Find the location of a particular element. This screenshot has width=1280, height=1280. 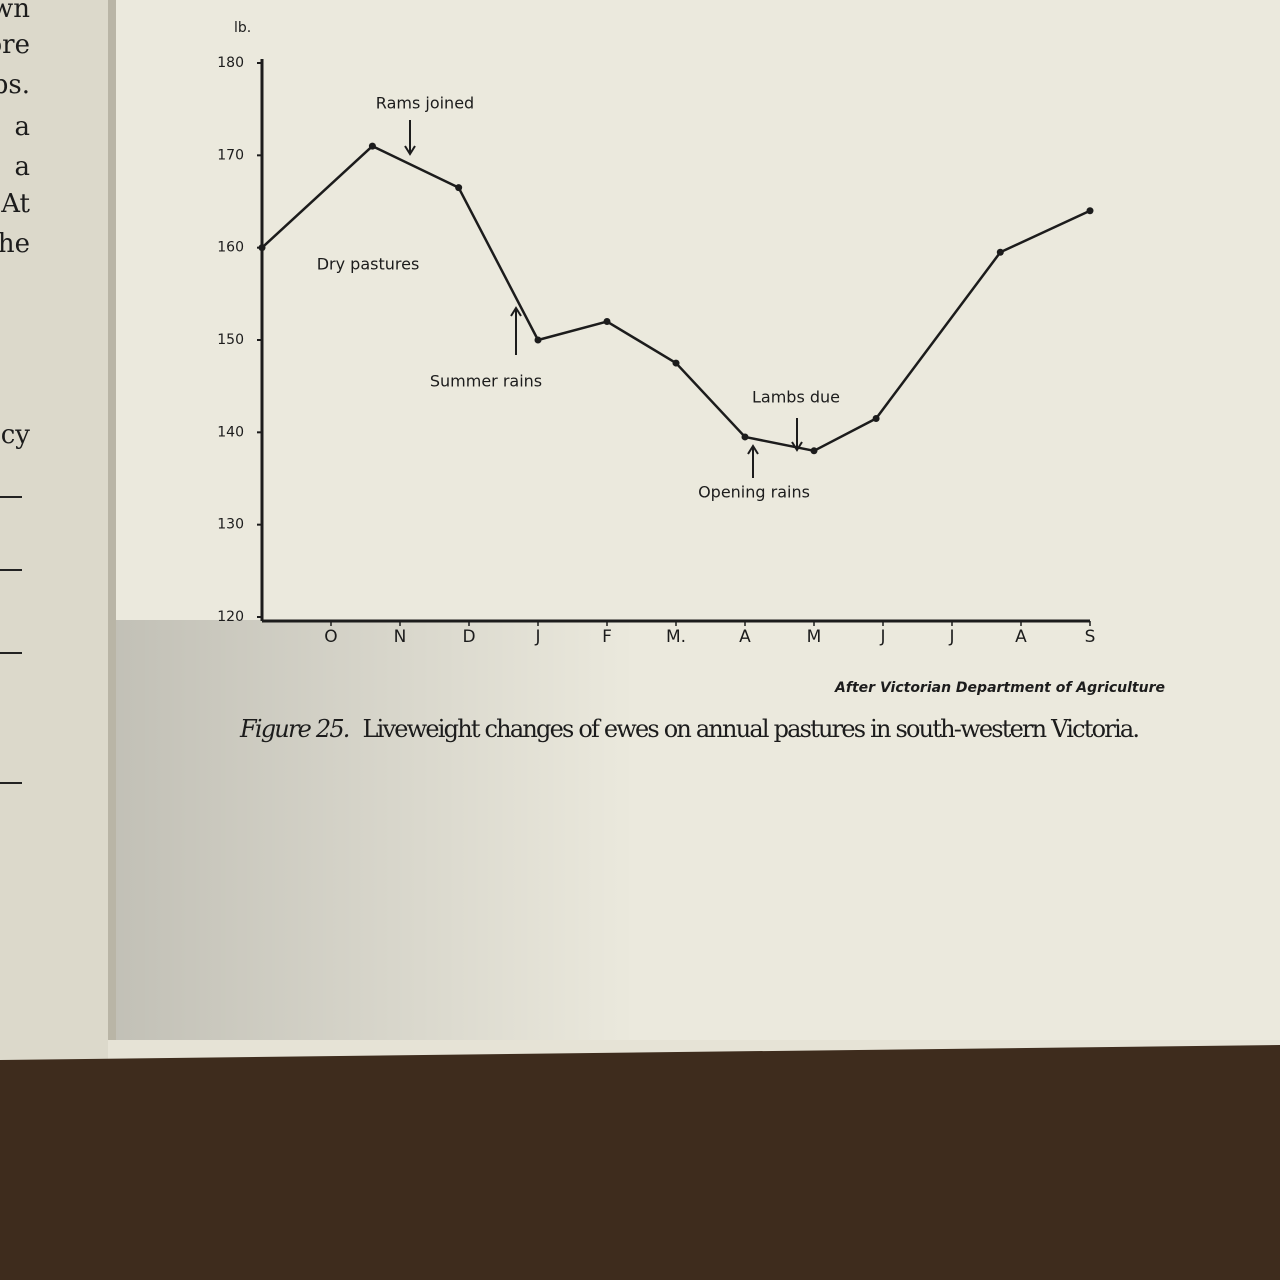

facing-page-text: wn ore ps. aa At he cy is located at coordinates (15, 392).